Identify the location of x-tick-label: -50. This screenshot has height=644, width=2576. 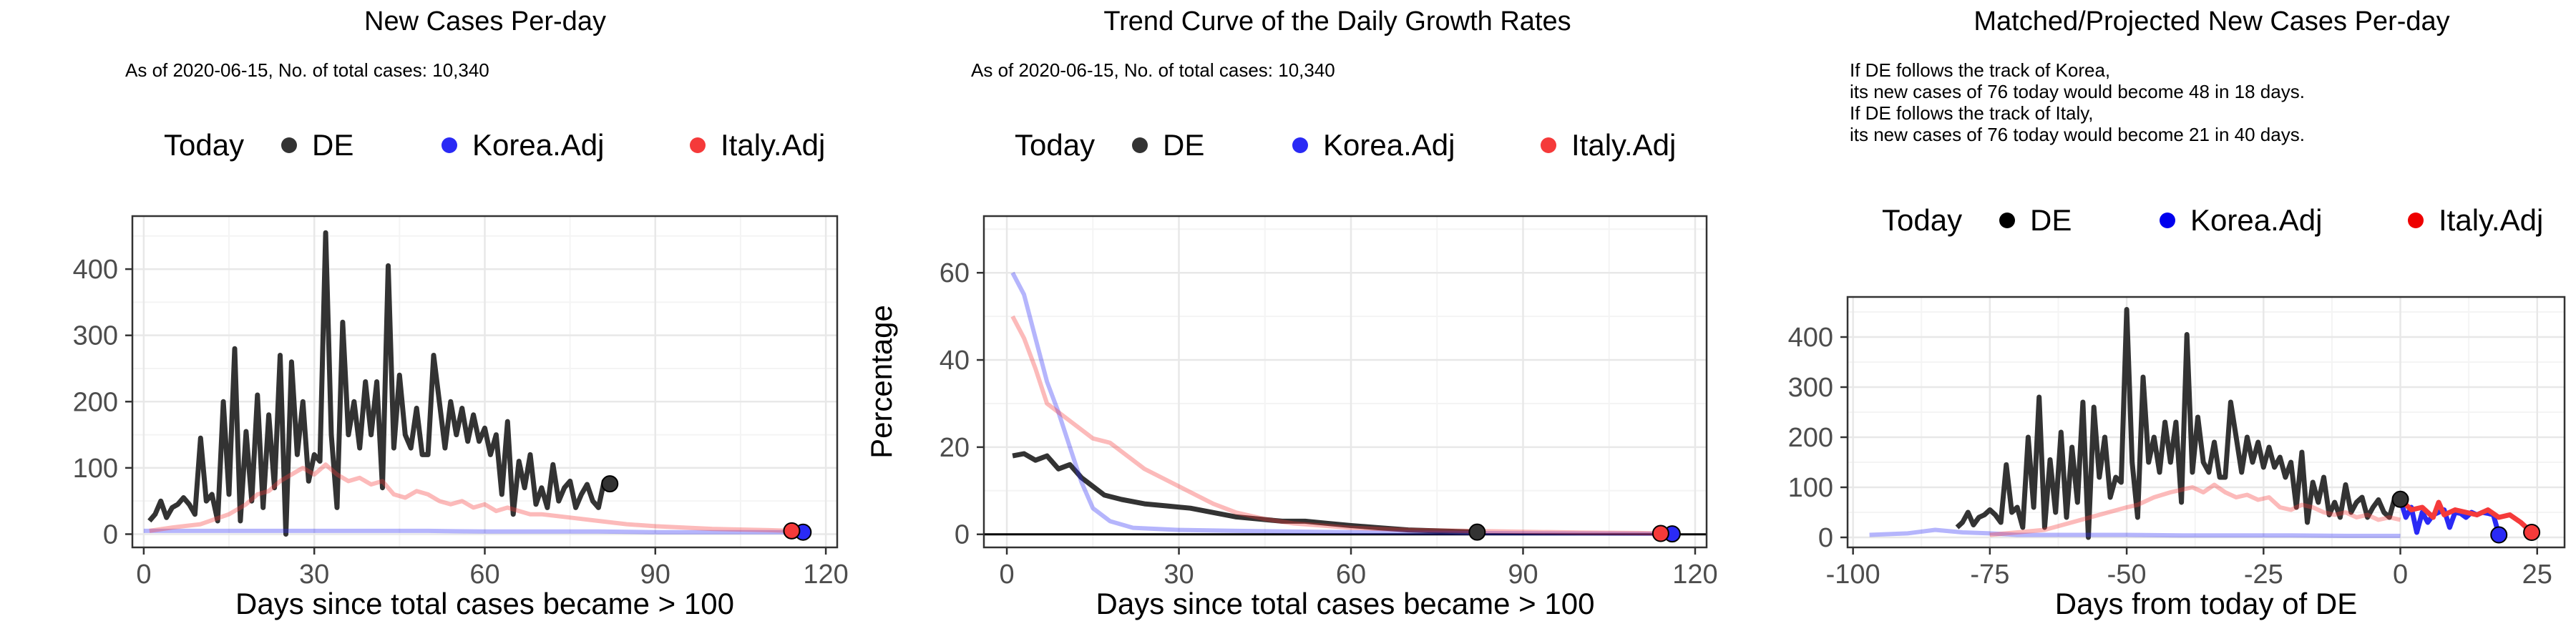
(2127, 575).